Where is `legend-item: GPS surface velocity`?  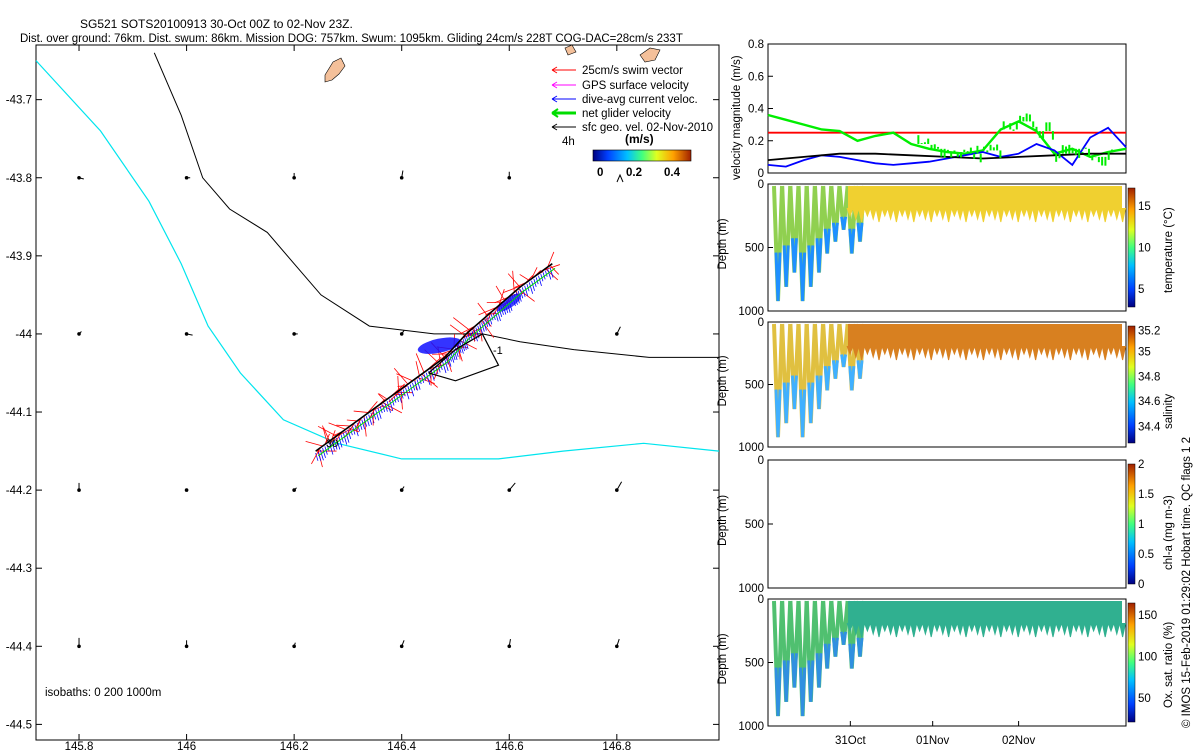 legend-item: GPS surface velocity is located at coordinates (620, 86).